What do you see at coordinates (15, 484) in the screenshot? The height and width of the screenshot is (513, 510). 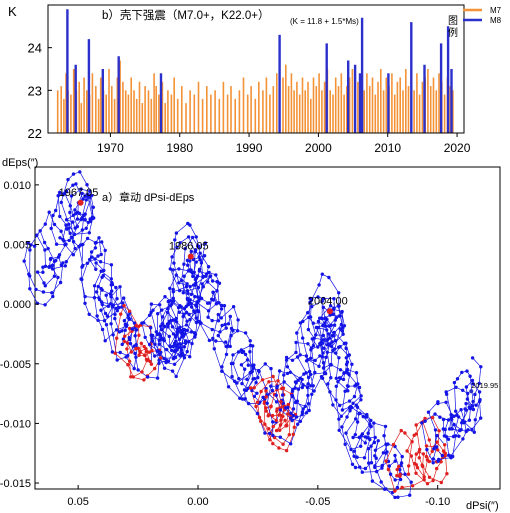 I see `y-tick-label: -0.015` at bounding box center [15, 484].